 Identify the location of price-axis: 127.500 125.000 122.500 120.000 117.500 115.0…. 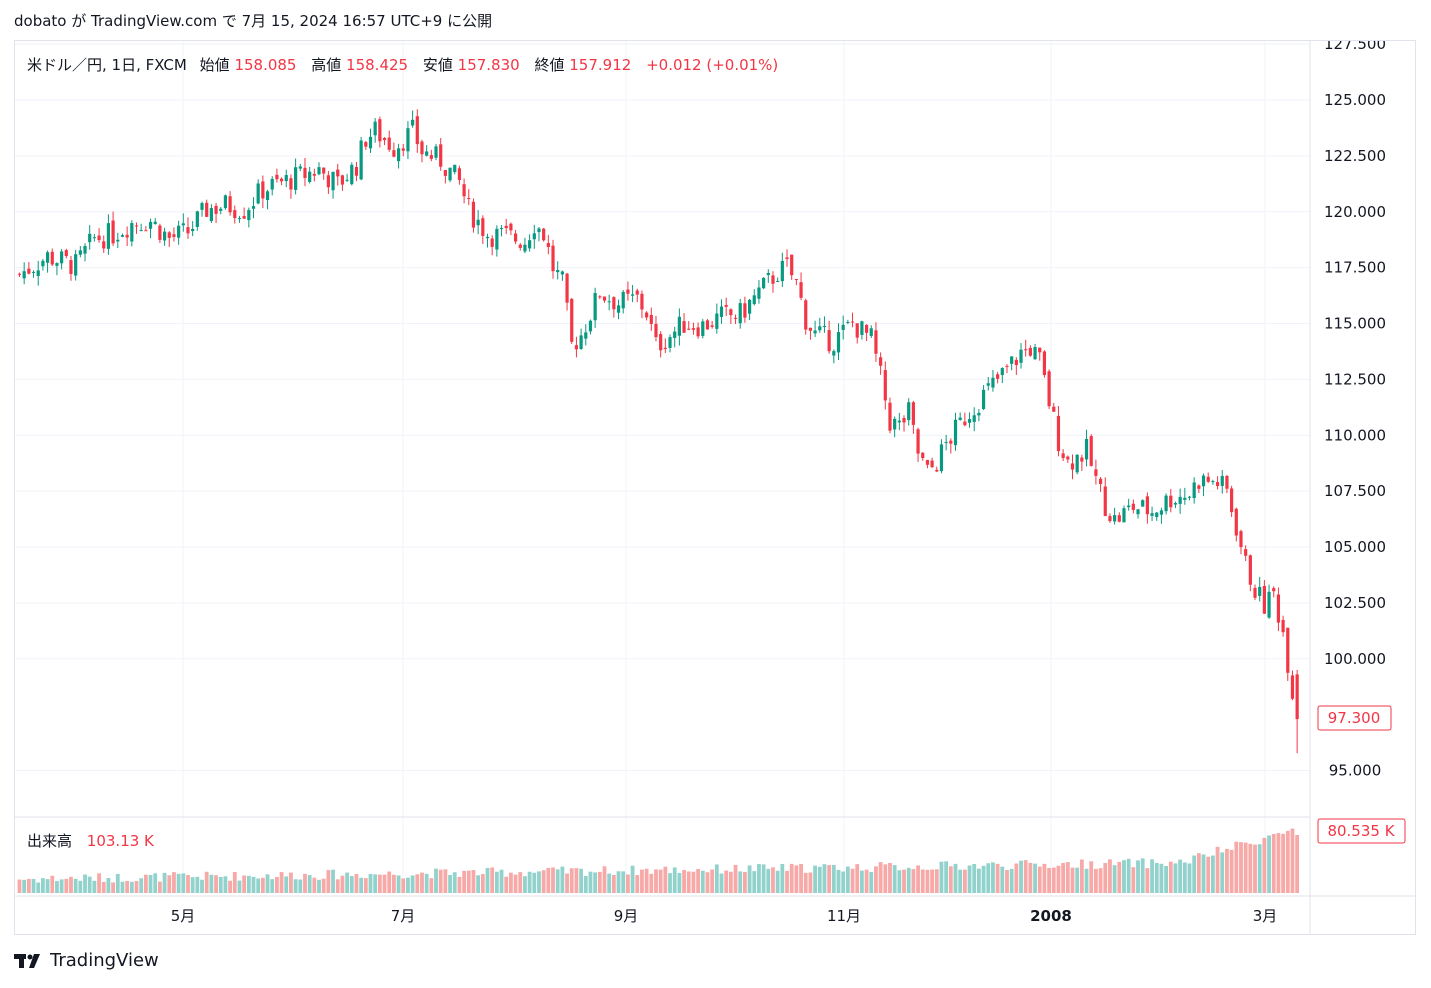
(1355, 410).